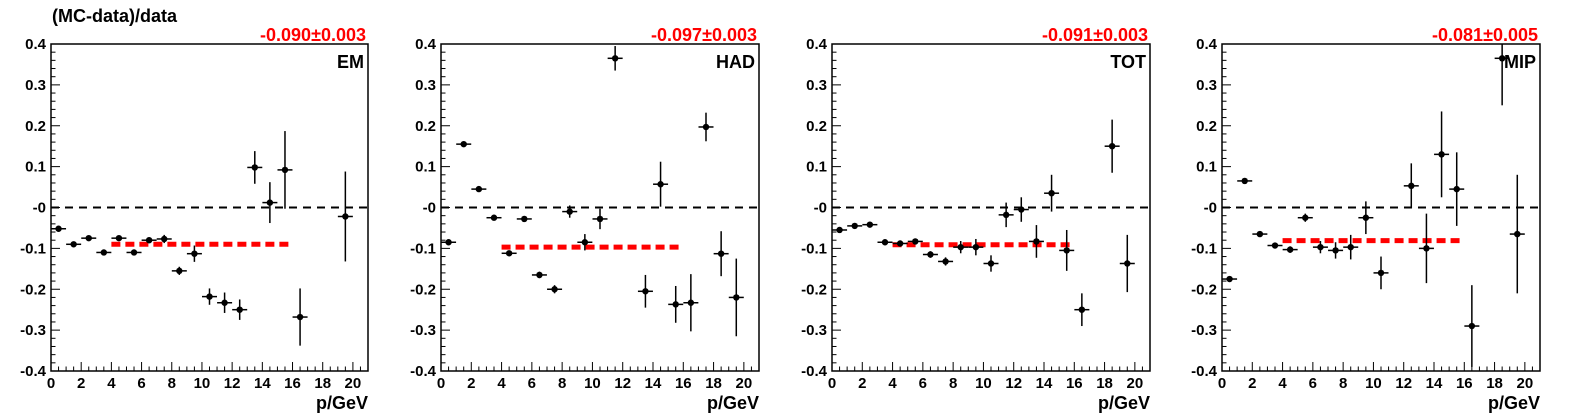 This screenshot has width=1575, height=419. What do you see at coordinates (114, 16) in the screenshot?
I see `y-axis-title: (MC-data)/data` at bounding box center [114, 16].